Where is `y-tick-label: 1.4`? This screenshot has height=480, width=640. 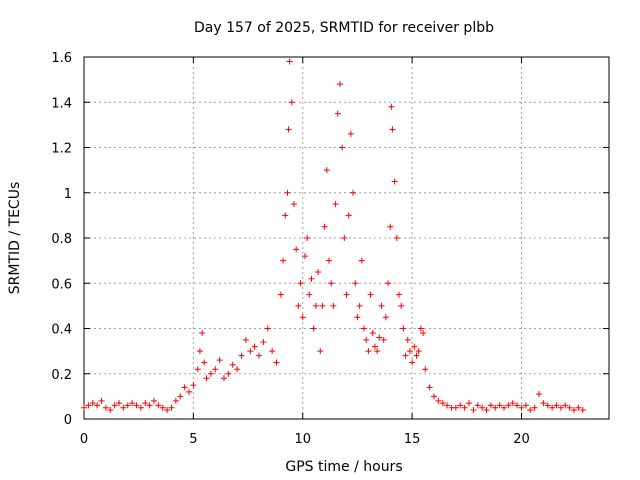
y-tick-label: 1.4 is located at coordinates (61, 103).